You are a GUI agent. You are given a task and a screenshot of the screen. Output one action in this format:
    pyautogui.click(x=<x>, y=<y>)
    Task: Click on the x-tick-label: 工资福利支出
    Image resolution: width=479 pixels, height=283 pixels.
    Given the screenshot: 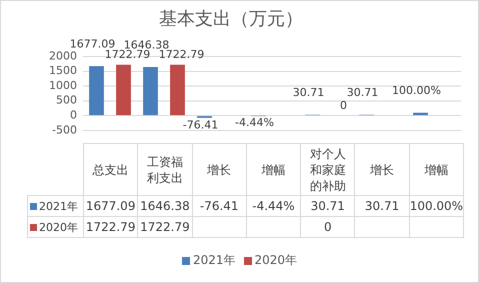 What is the action you would take?
    pyautogui.click(x=165, y=170)
    